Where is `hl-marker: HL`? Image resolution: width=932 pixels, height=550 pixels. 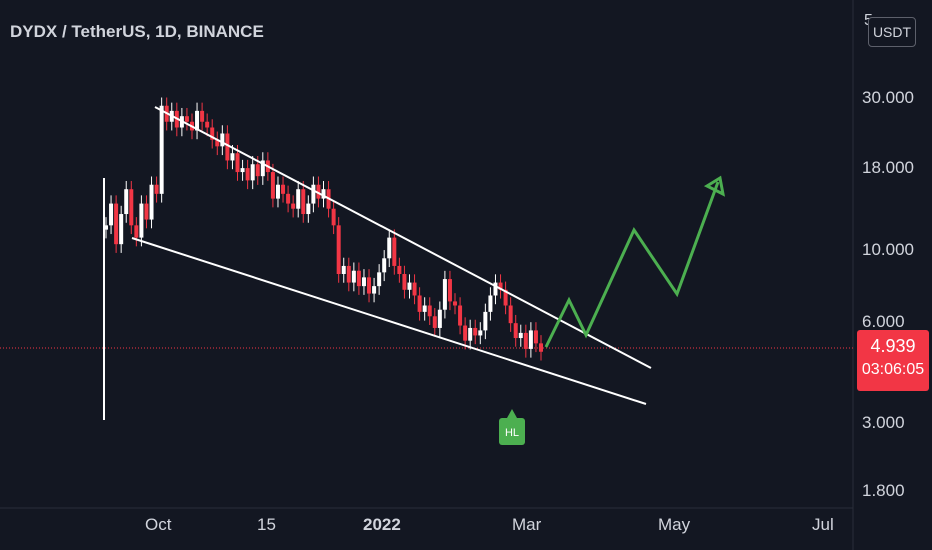
hl-marker: HL is located at coordinates (512, 427).